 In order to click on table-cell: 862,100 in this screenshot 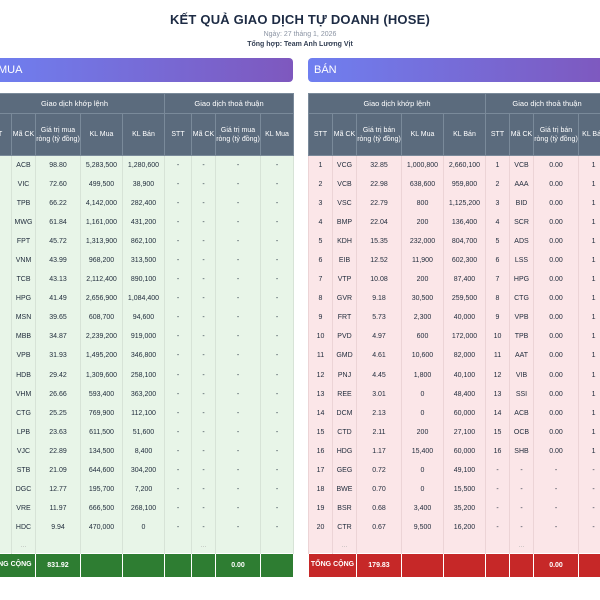, I will do `click(143, 241)`.